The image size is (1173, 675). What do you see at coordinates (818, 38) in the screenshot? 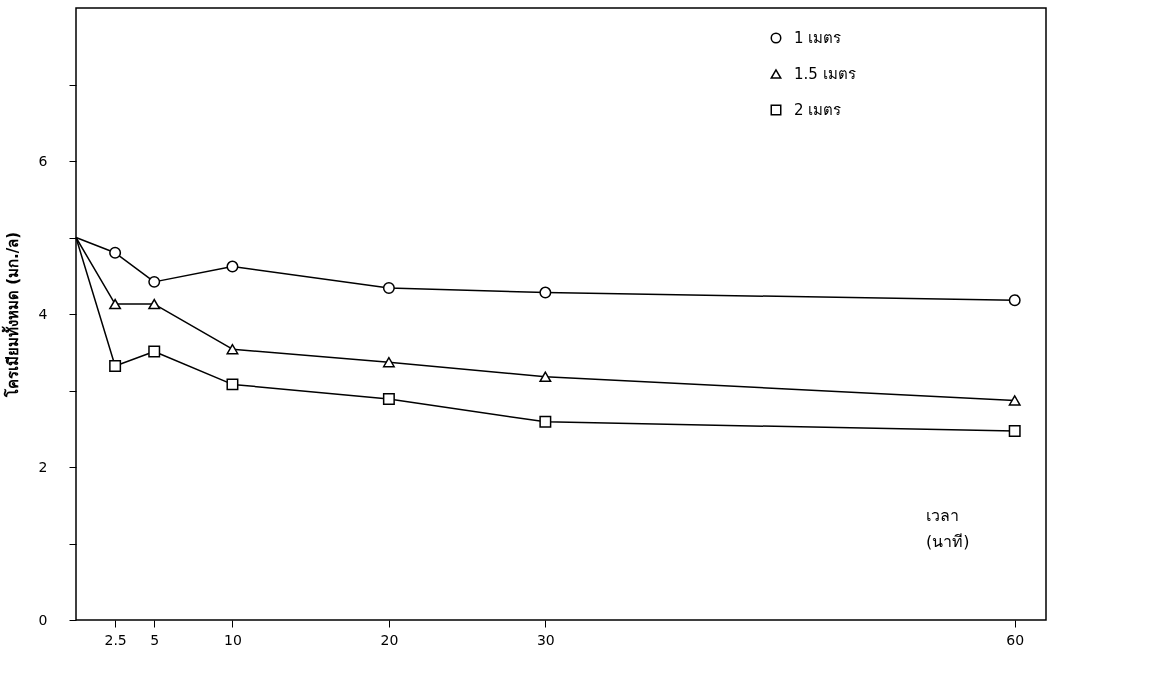
I see `legend-label: 1 เมตร` at bounding box center [818, 38].